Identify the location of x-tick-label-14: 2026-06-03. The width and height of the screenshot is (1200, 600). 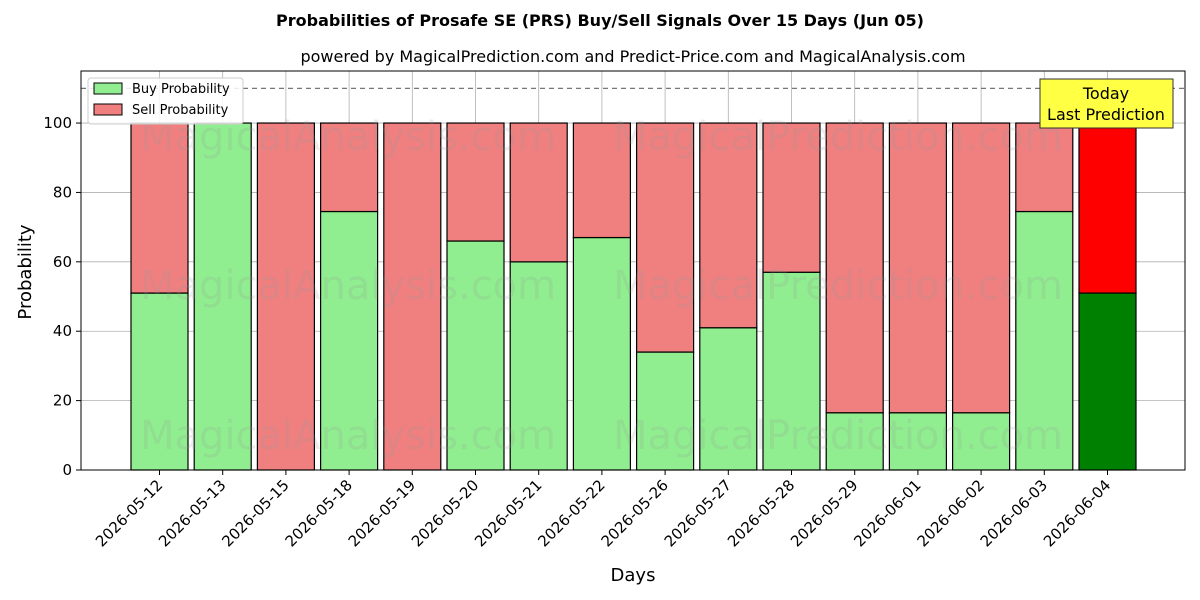
(1014, 513).